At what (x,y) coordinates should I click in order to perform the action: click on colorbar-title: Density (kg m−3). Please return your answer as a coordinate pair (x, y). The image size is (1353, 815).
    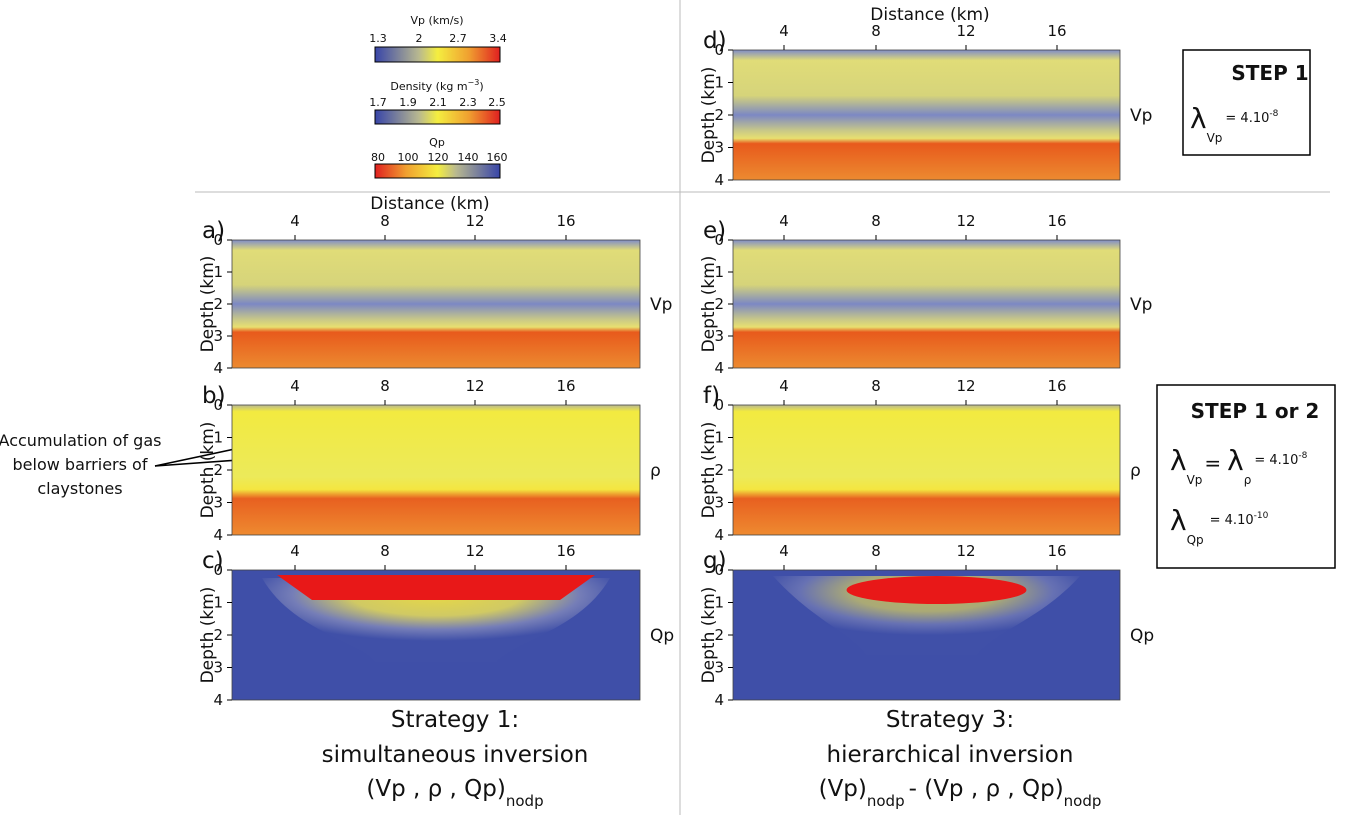
    Looking at the image, I should click on (436, 85).